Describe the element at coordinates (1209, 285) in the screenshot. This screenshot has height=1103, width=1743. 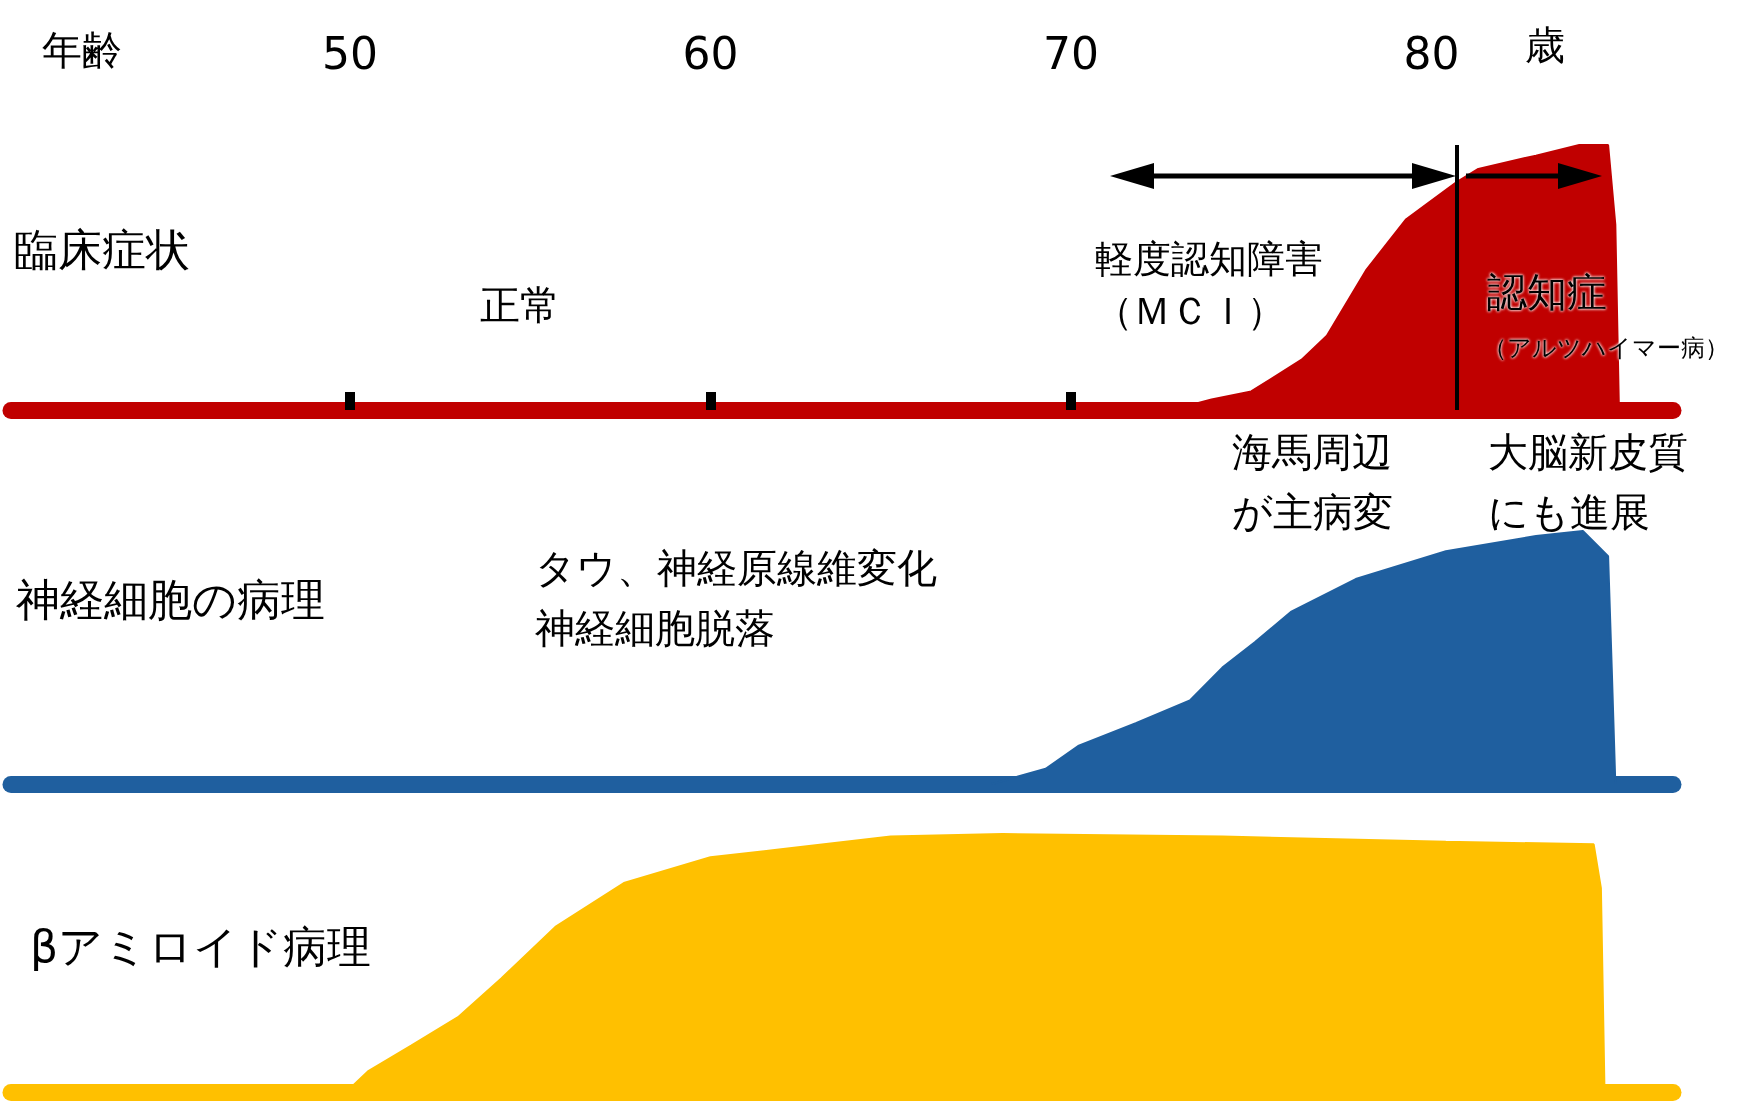
I see `annotation: 軽度認知障害（ＭＣＩ）` at that location.